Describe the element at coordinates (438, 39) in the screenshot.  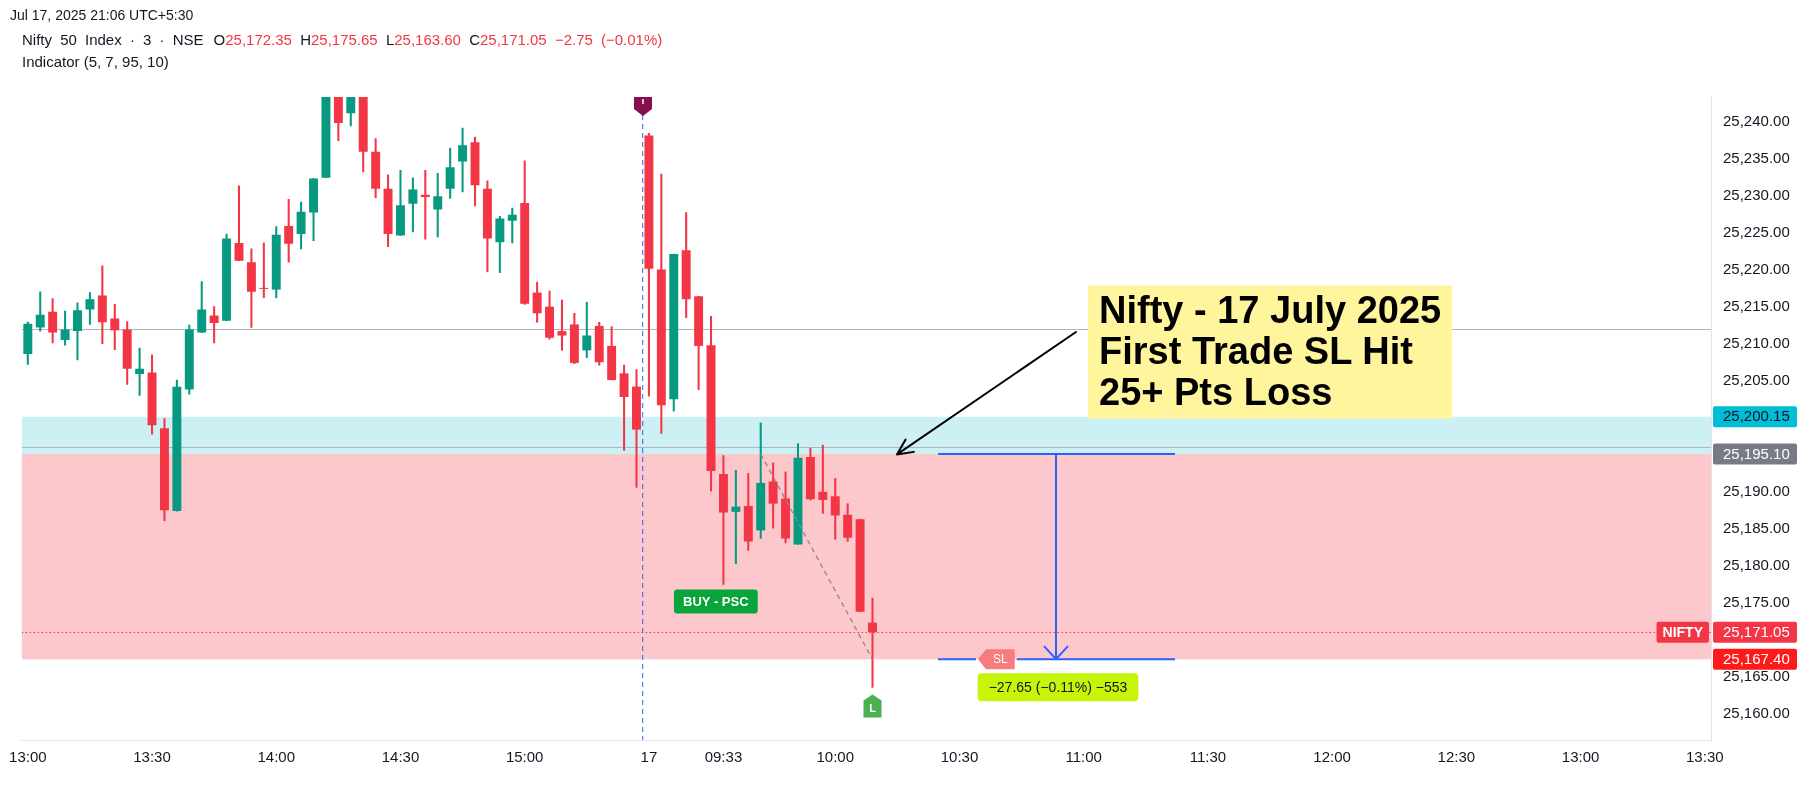
I see `chart-subtitle: O25,172.35 H25,175.65 L25,163.60 C25,171.05 −2.75 (−0.01%)` at that location.